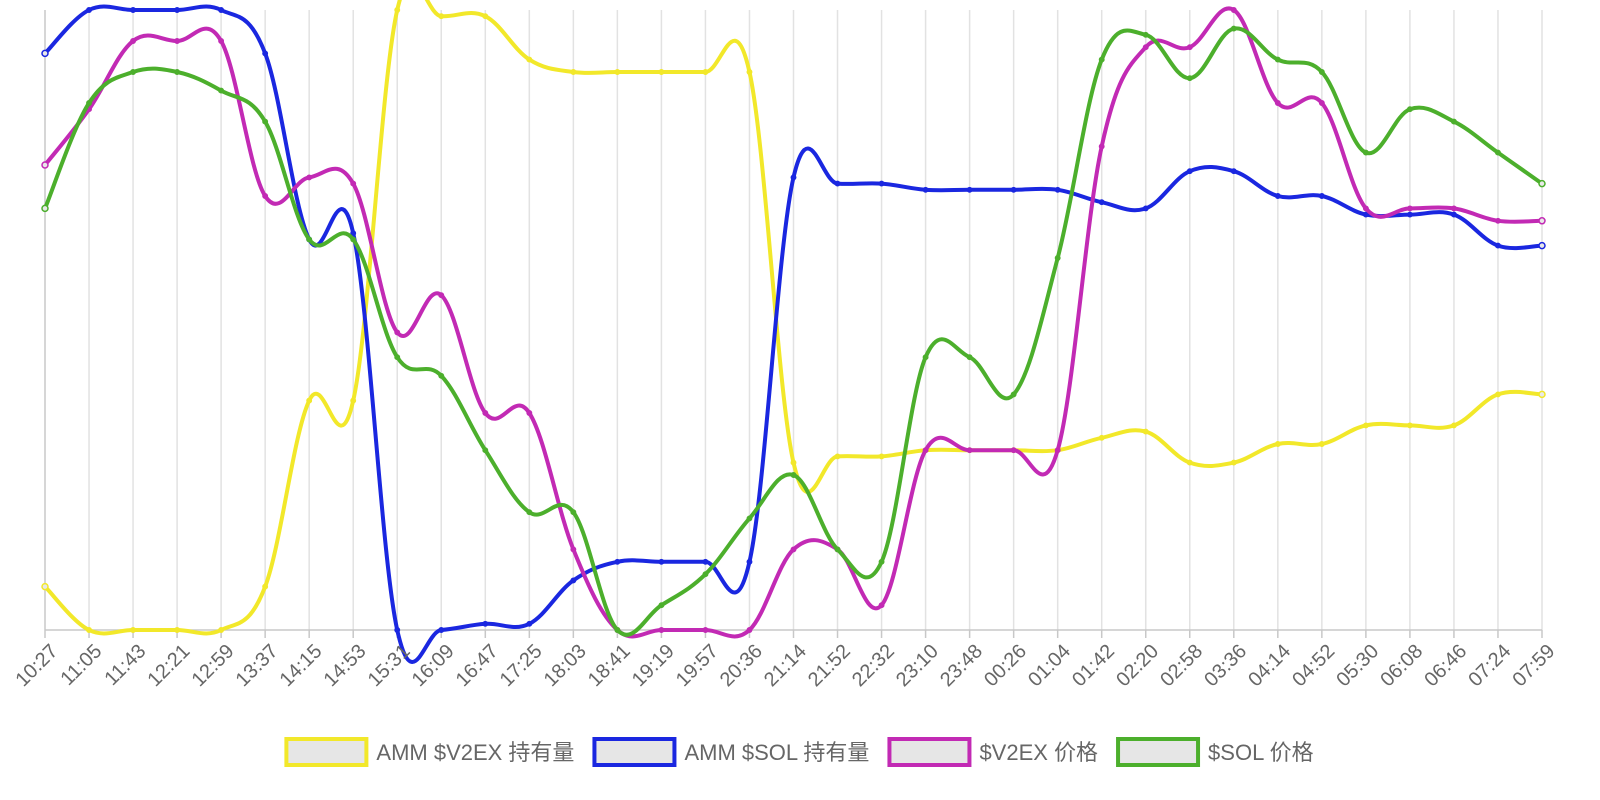 Image resolution: width=1600 pixels, height=800 pixels. Describe the element at coordinates (126, 665) in the screenshot. I see `x-tick-label: 11:43` at that location.